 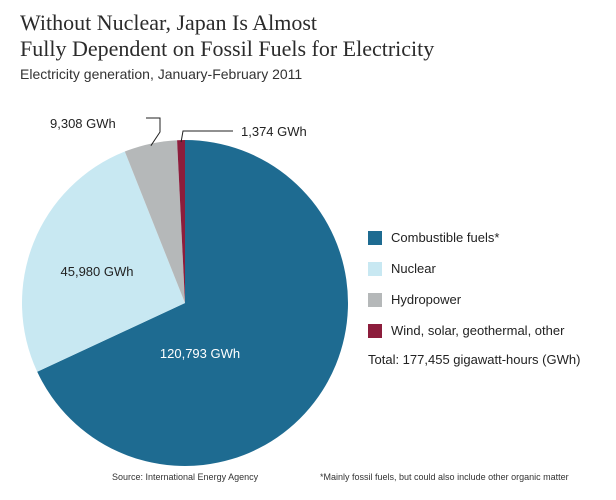 I want to click on legend-label: Nuclear, so click(x=413, y=268).